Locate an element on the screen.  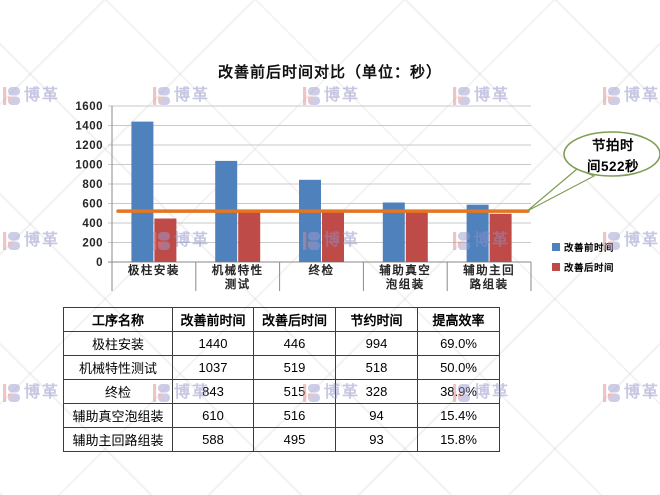
table-cell: 极柱安装 is located at coordinates (118, 343).